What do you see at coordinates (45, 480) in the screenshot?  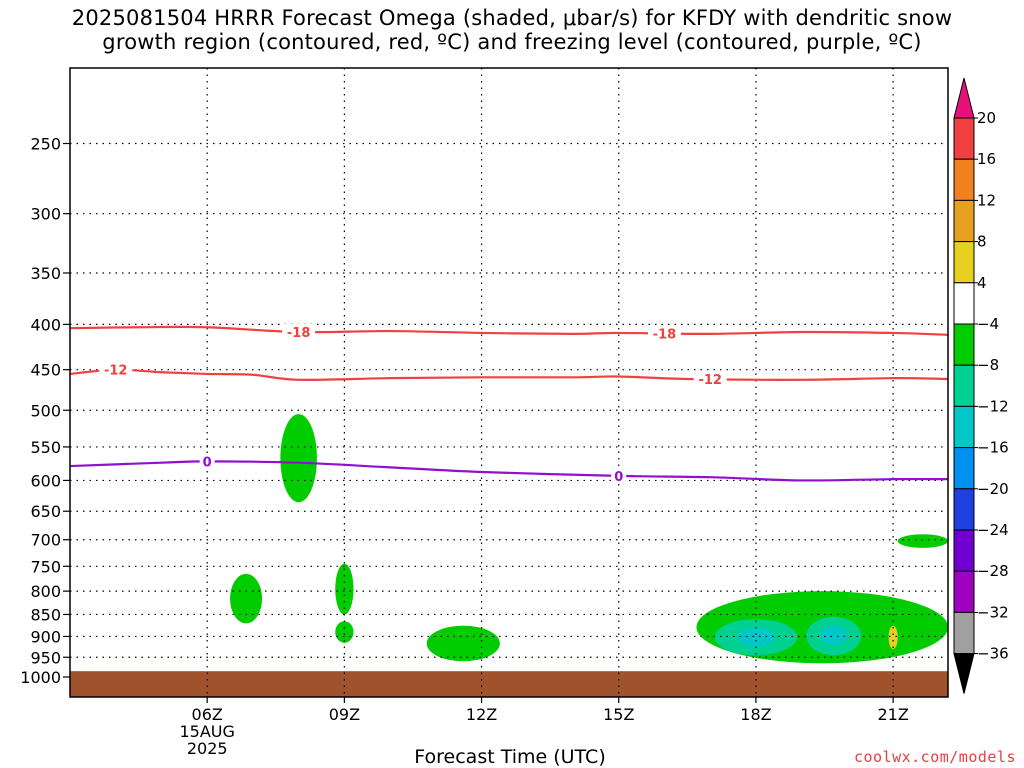 I see `y-tick-label-600: 600` at bounding box center [45, 480].